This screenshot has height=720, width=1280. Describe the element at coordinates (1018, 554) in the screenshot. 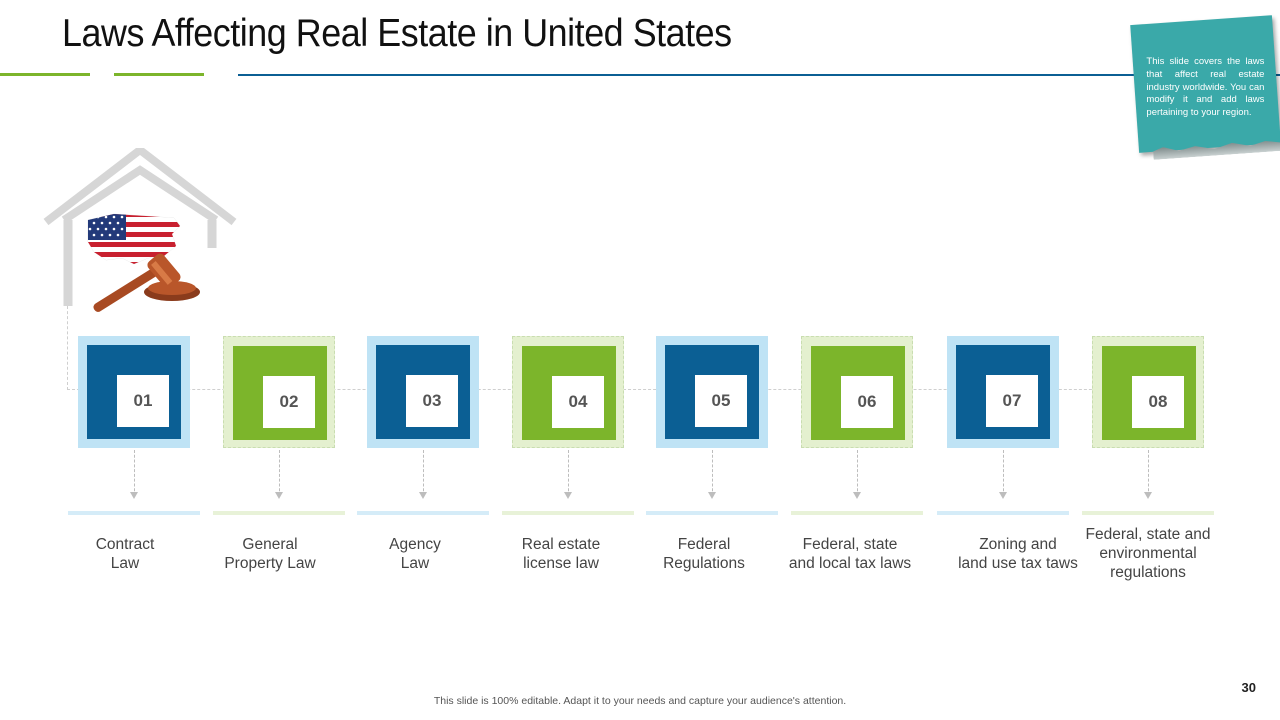

I see `step-label: Zoning and land use tax taws` at that location.